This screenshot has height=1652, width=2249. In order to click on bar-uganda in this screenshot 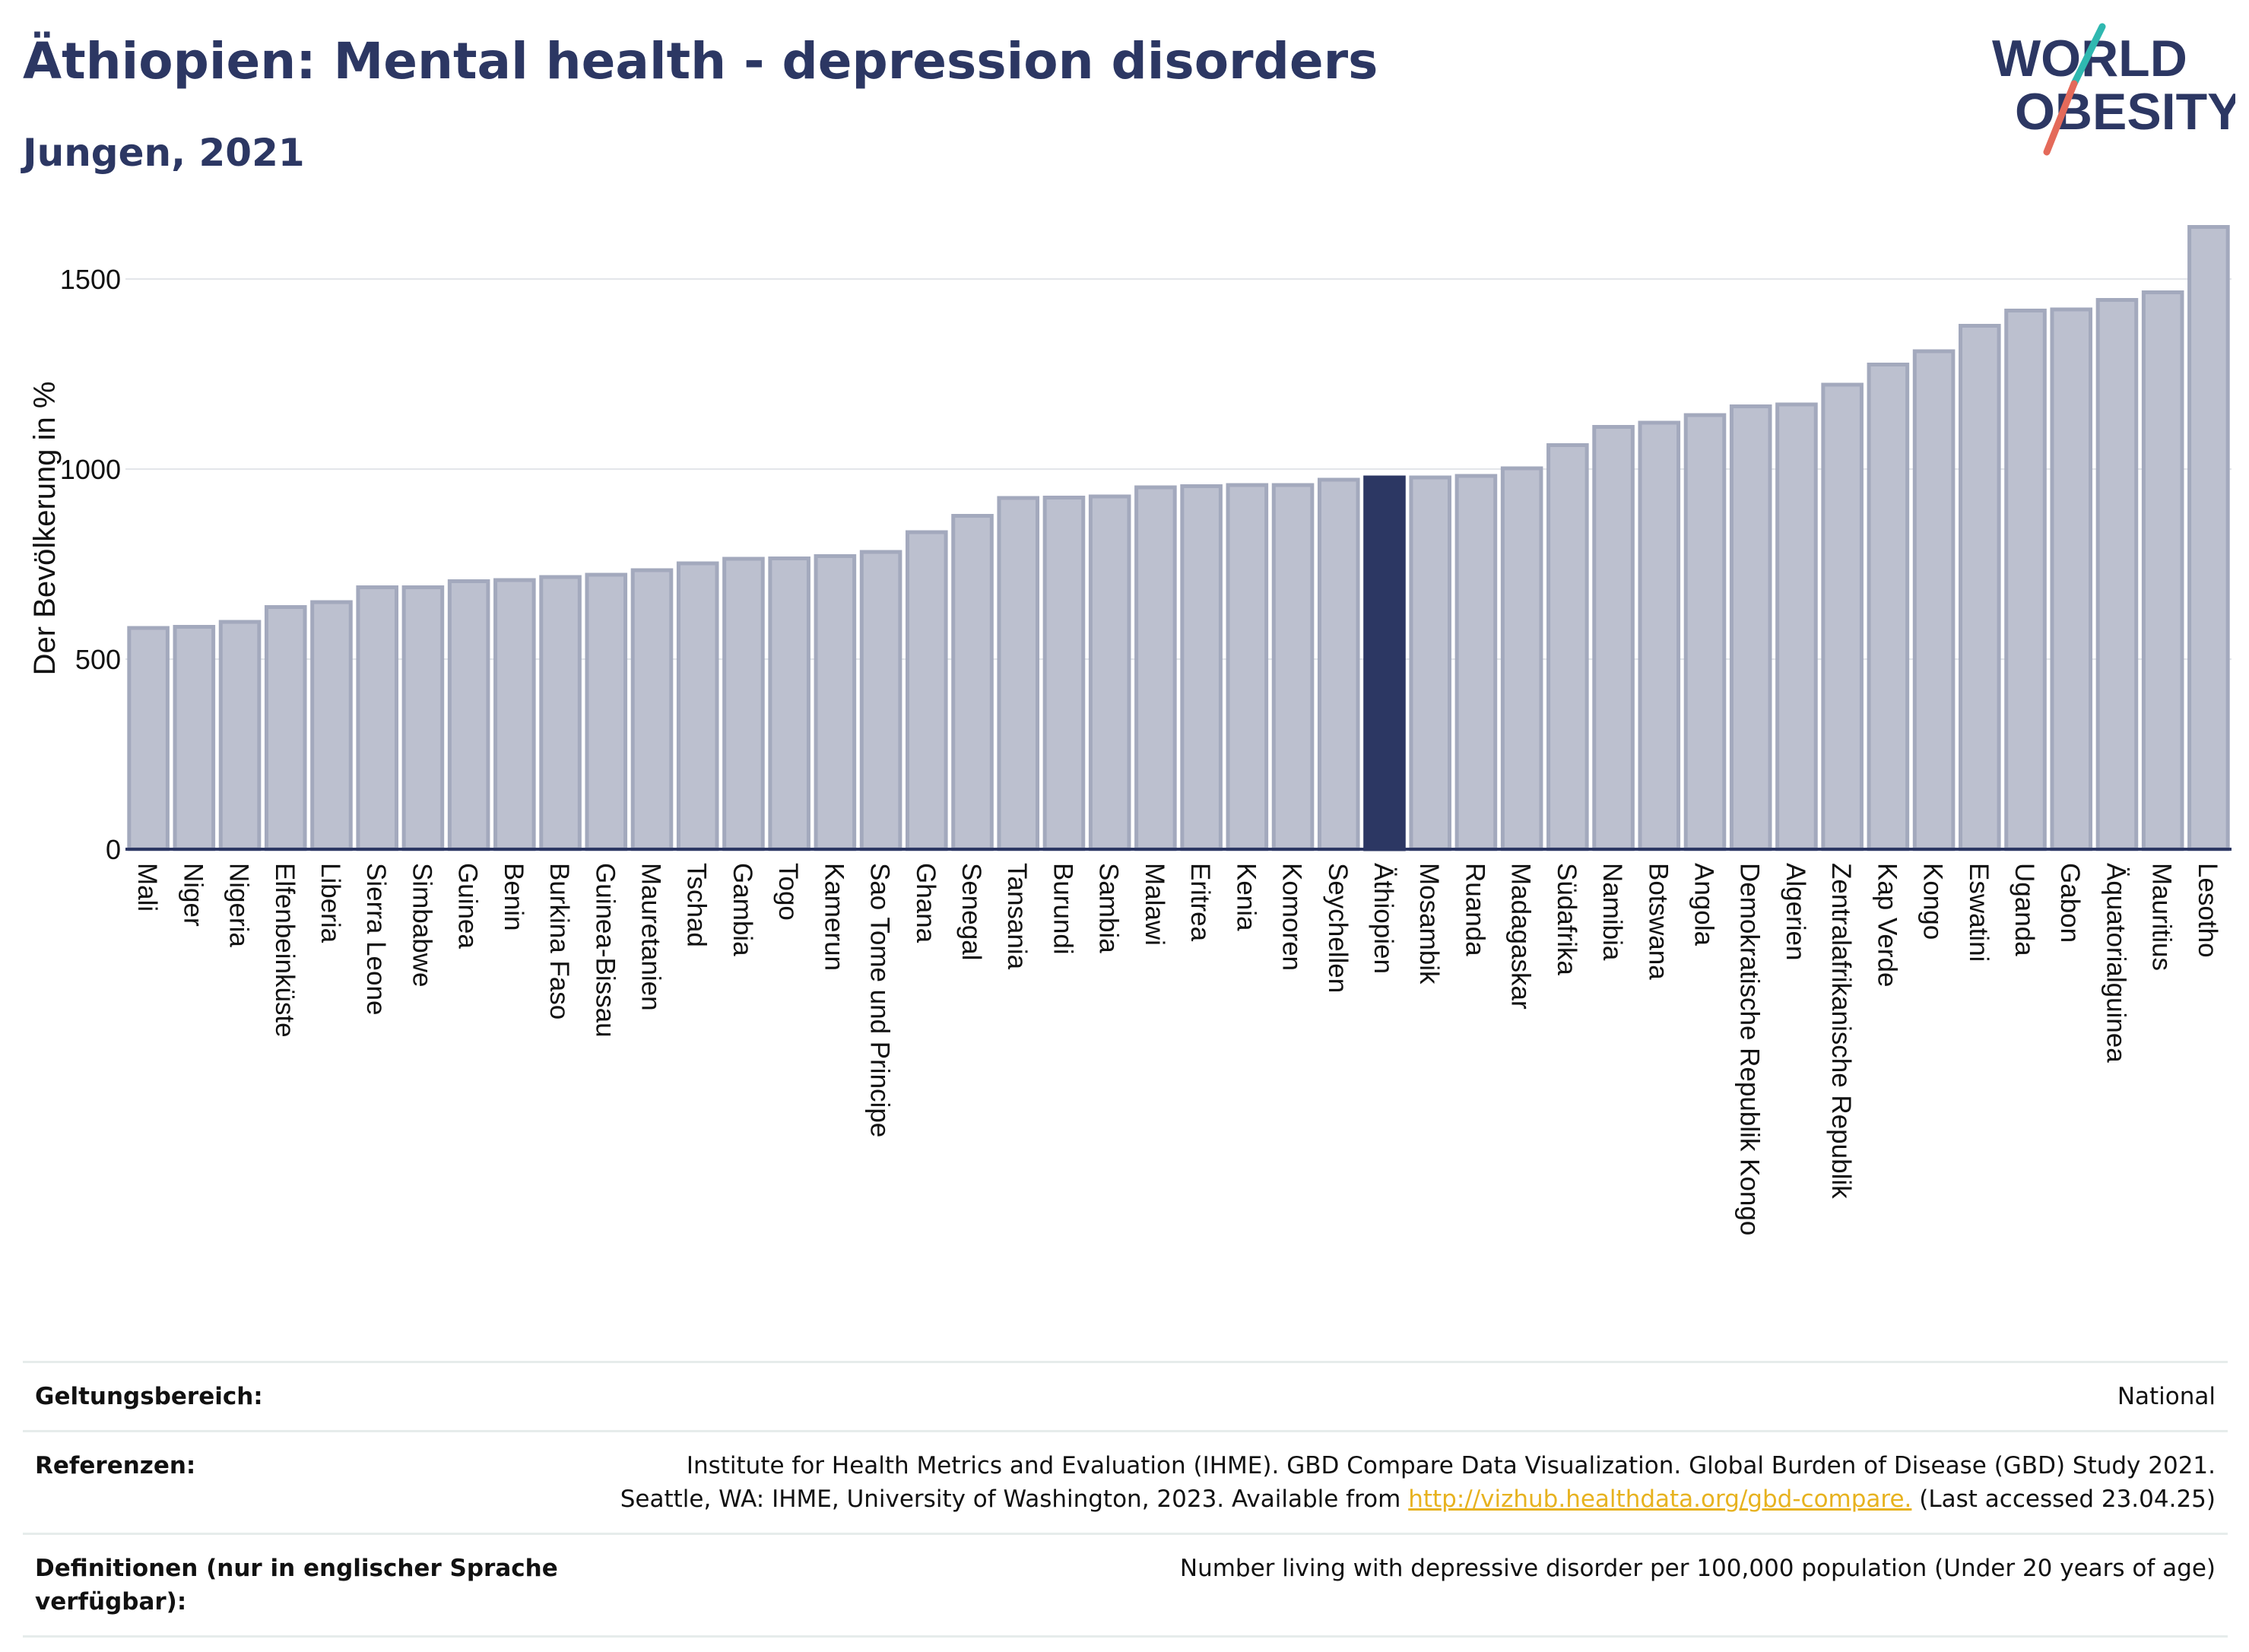, I will do `click(2025, 580)`.